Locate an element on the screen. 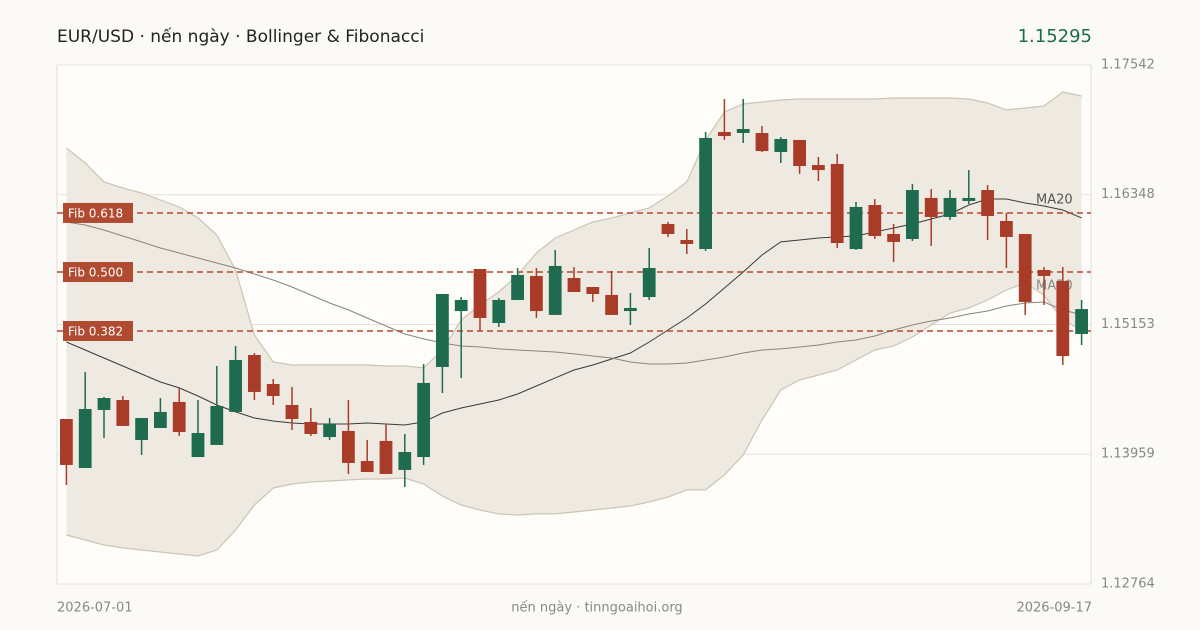 This screenshot has width=1200, height=630. fib-label: Fib 0.618 is located at coordinates (95, 213).